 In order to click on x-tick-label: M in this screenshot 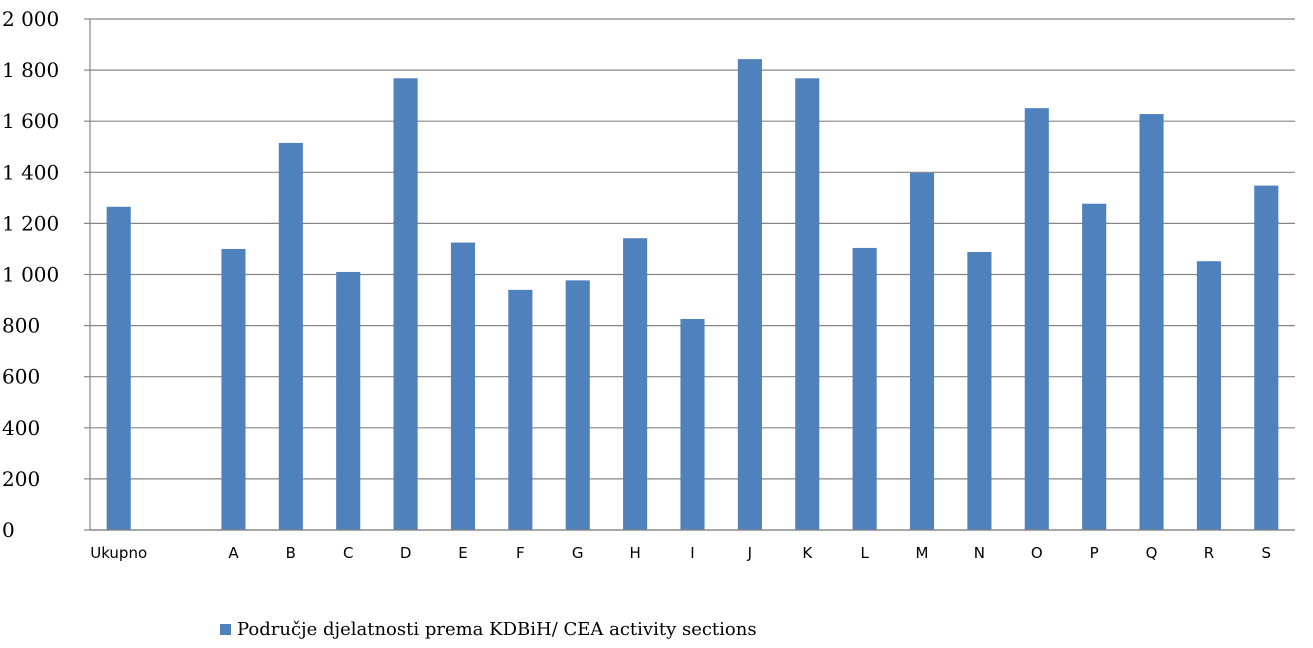, I will do `click(922, 553)`.